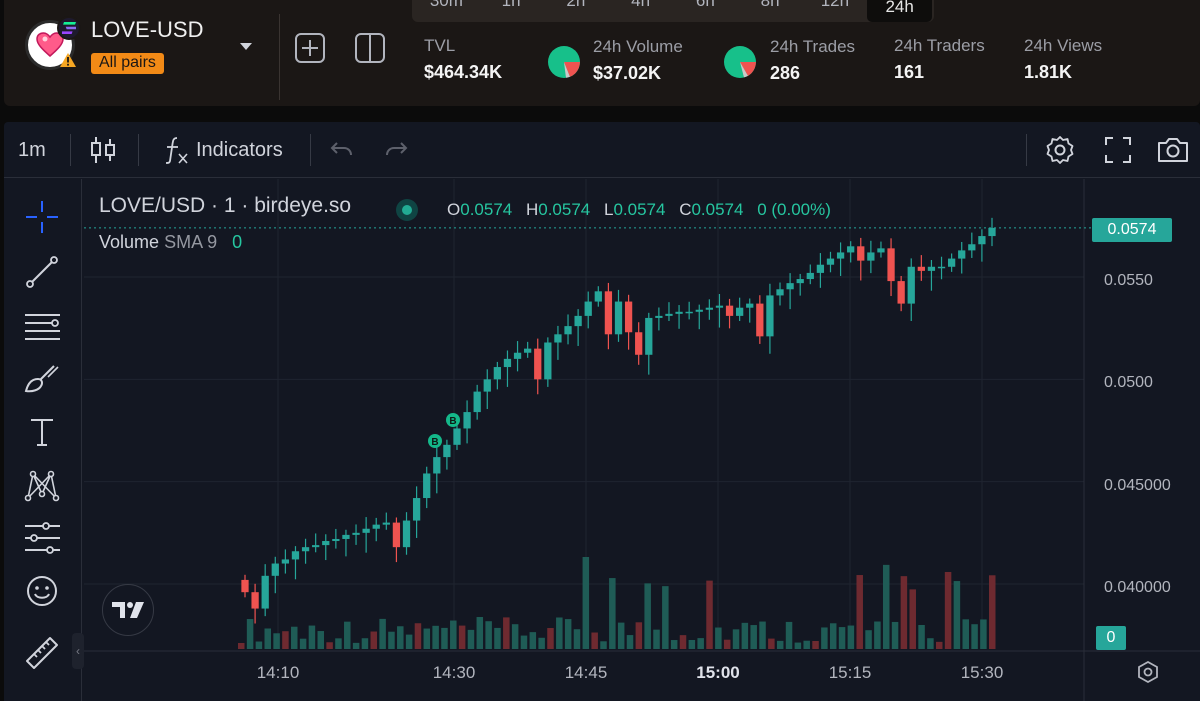 The height and width of the screenshot is (701, 1200). What do you see at coordinates (42, 326) in the screenshot?
I see `fib-icon` at bounding box center [42, 326].